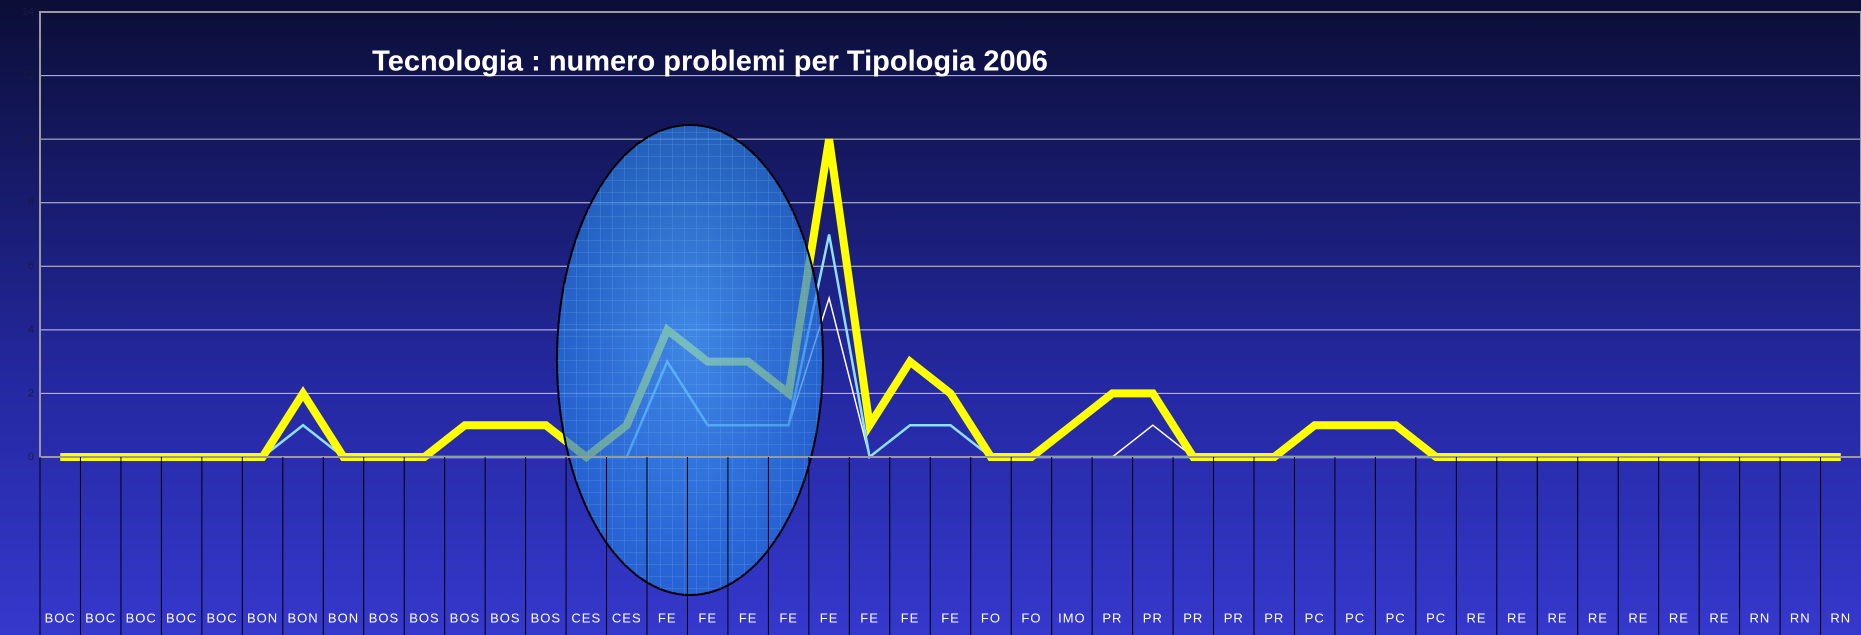  I want to click on y-tick-label: 12, so click(28, 75).